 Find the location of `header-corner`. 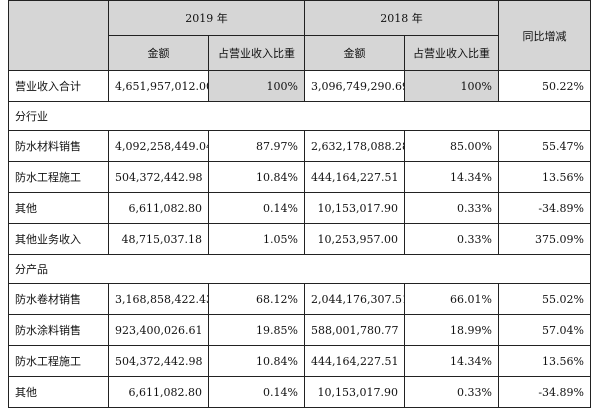

header-corner is located at coordinates (58, 35).